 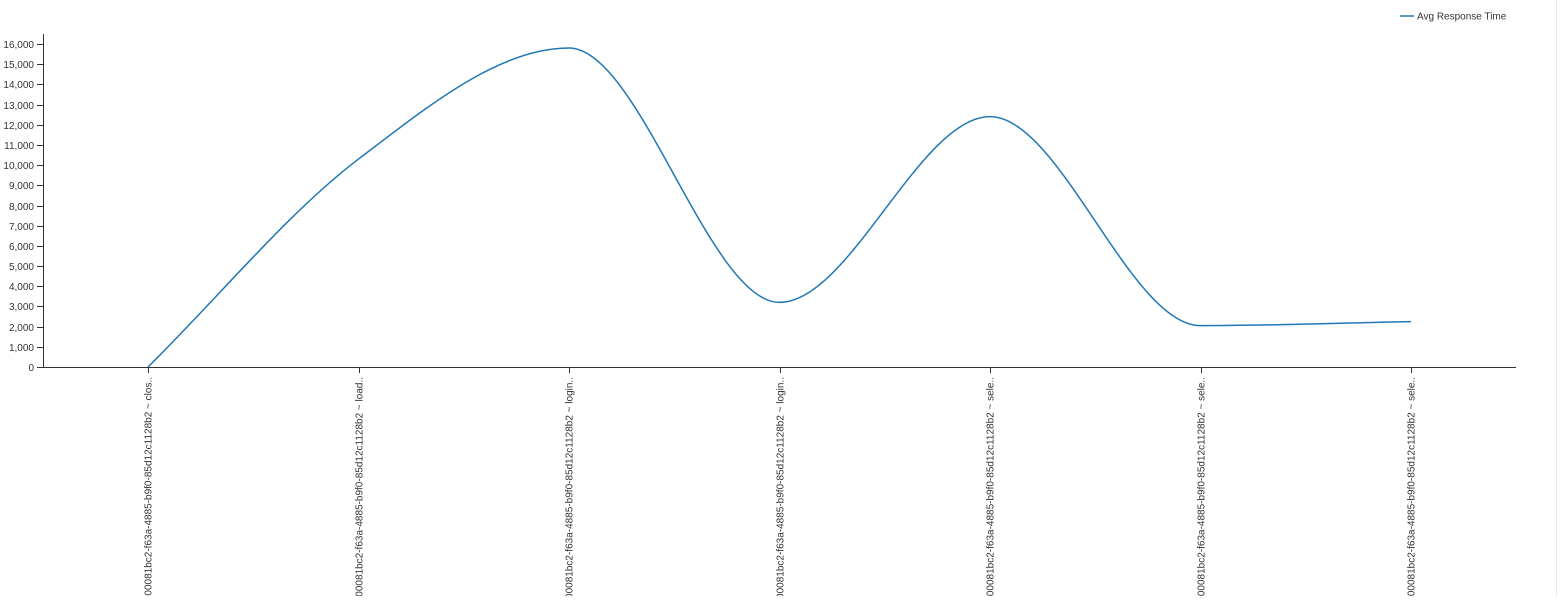 I want to click on y-tick-label: 2,000, so click(x=21, y=328).